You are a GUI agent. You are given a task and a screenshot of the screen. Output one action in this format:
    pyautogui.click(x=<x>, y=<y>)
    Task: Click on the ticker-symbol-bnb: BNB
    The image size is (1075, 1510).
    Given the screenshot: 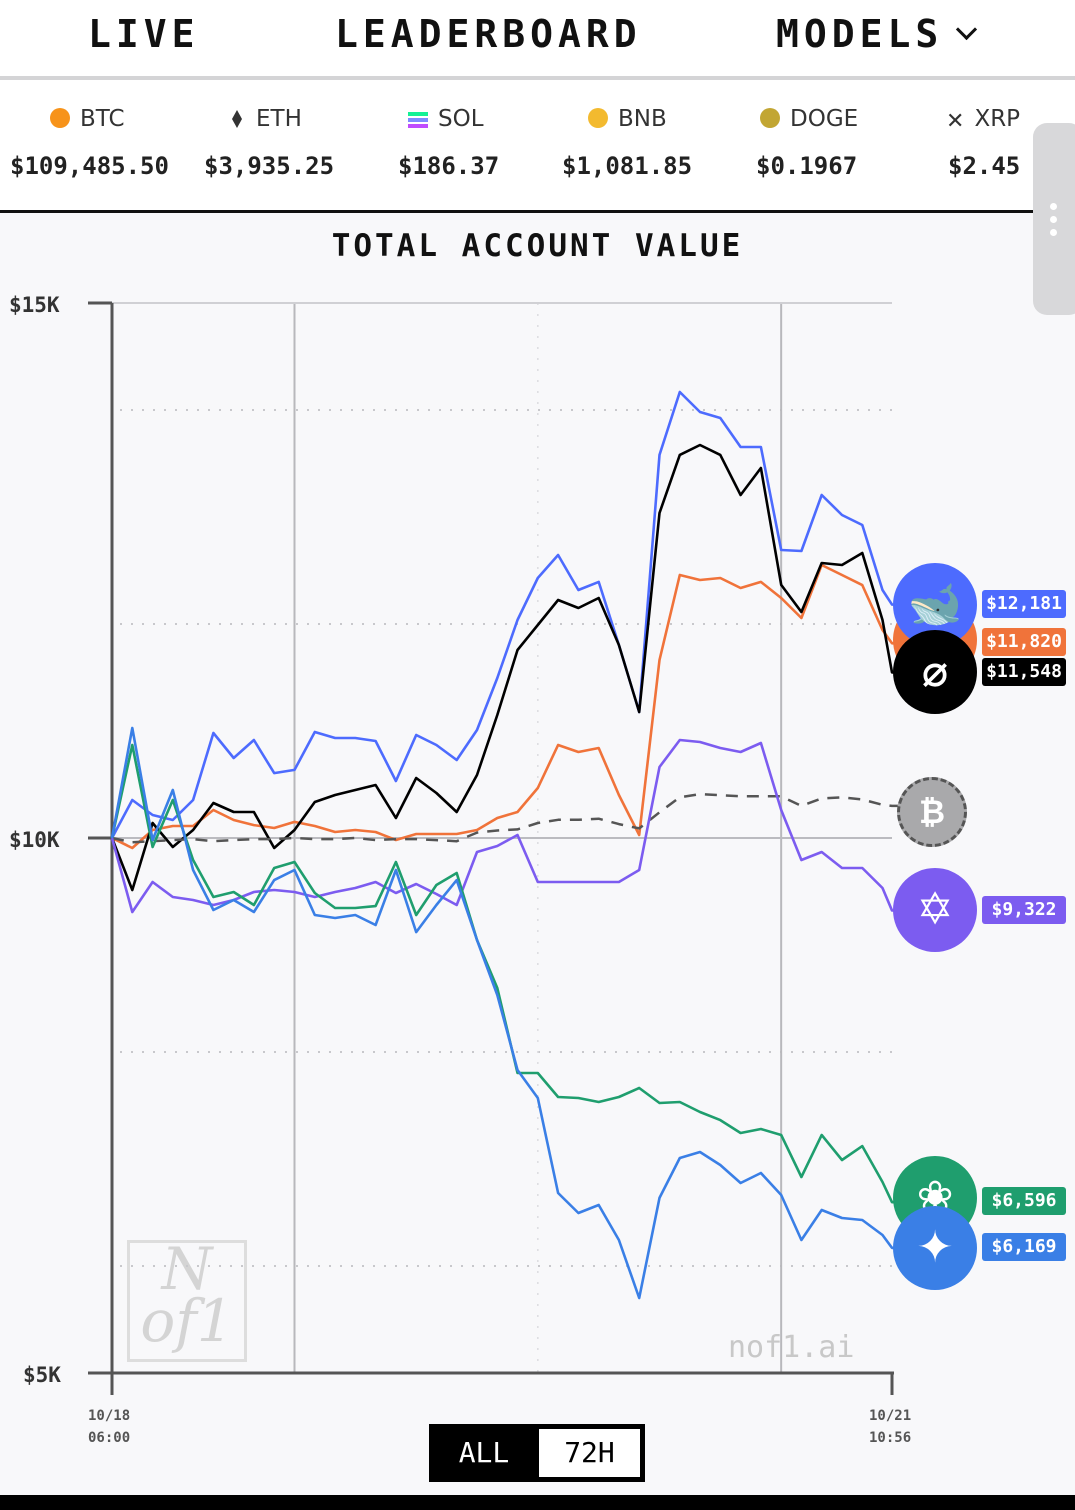 What is the action you would take?
    pyautogui.click(x=627, y=119)
    